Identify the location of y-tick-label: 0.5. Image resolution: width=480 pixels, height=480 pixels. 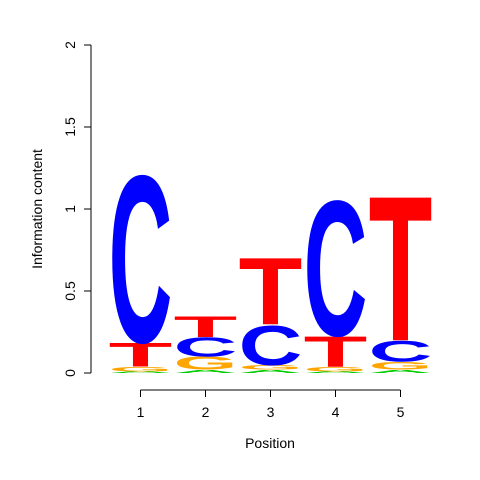
(70, 291).